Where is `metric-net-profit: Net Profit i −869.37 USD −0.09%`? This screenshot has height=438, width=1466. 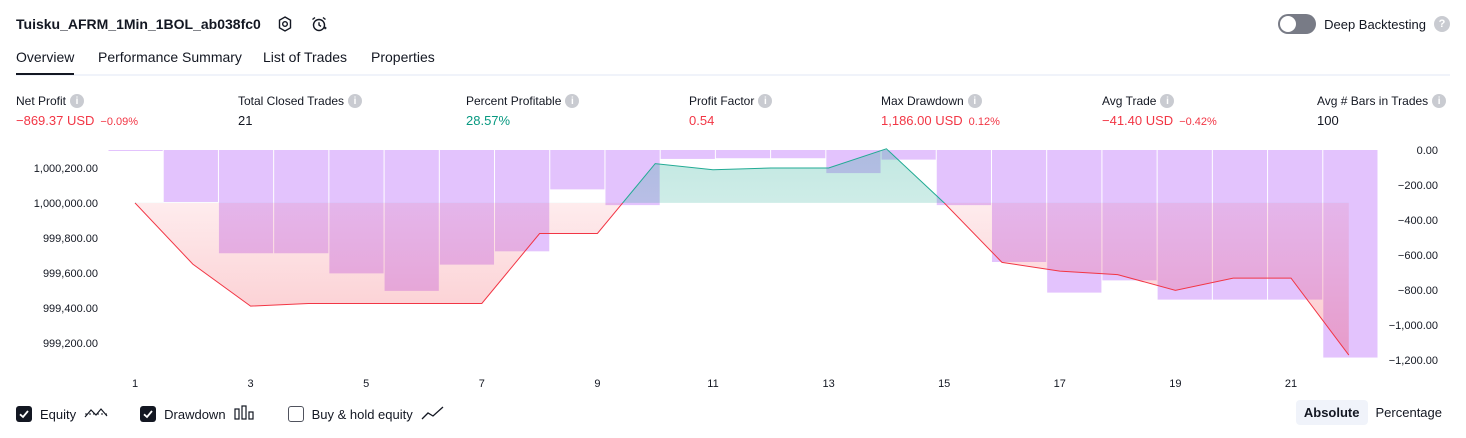 metric-net-profit: Net Profit i −869.37 USD −0.09% is located at coordinates (77, 110).